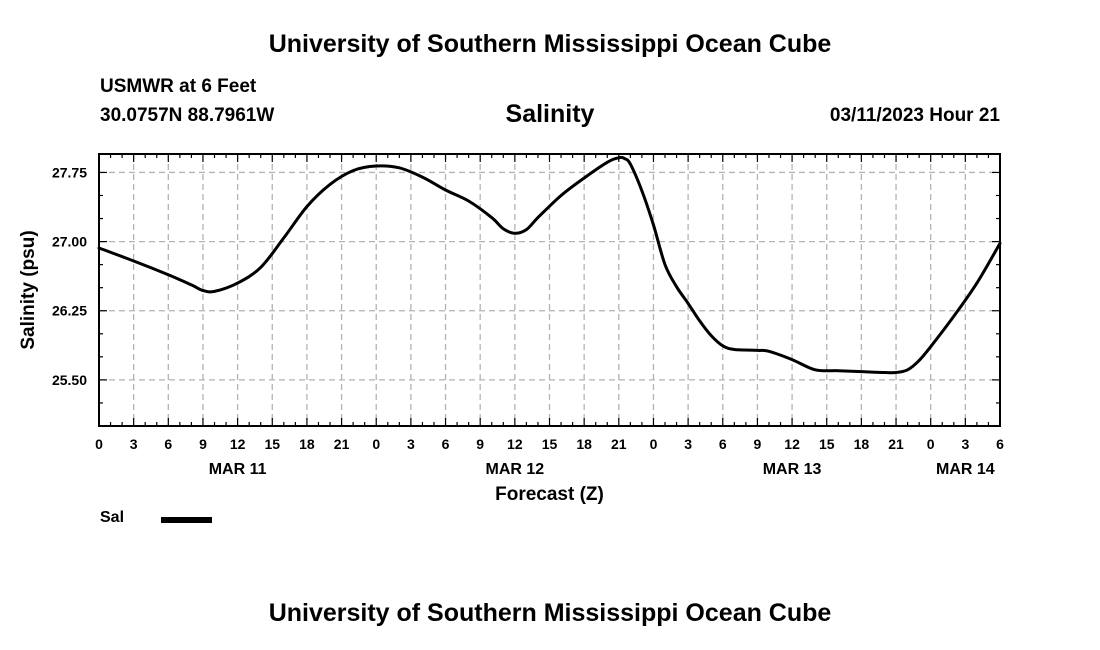 The height and width of the screenshot is (650, 1100). I want to click on legend-line-swatch, so click(186, 520).